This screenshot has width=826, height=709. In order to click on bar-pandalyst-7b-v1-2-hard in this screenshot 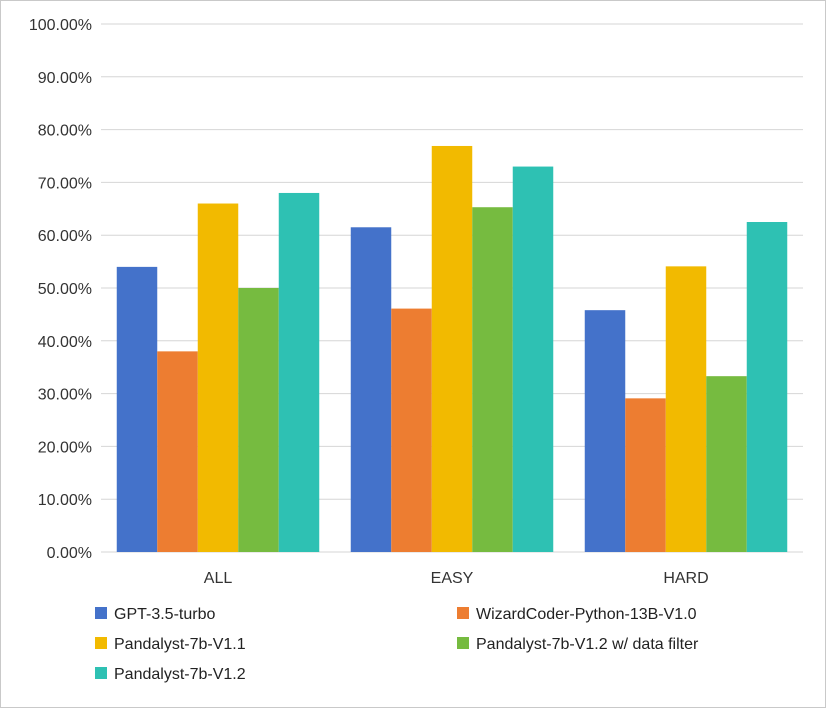, I will do `click(767, 387)`.